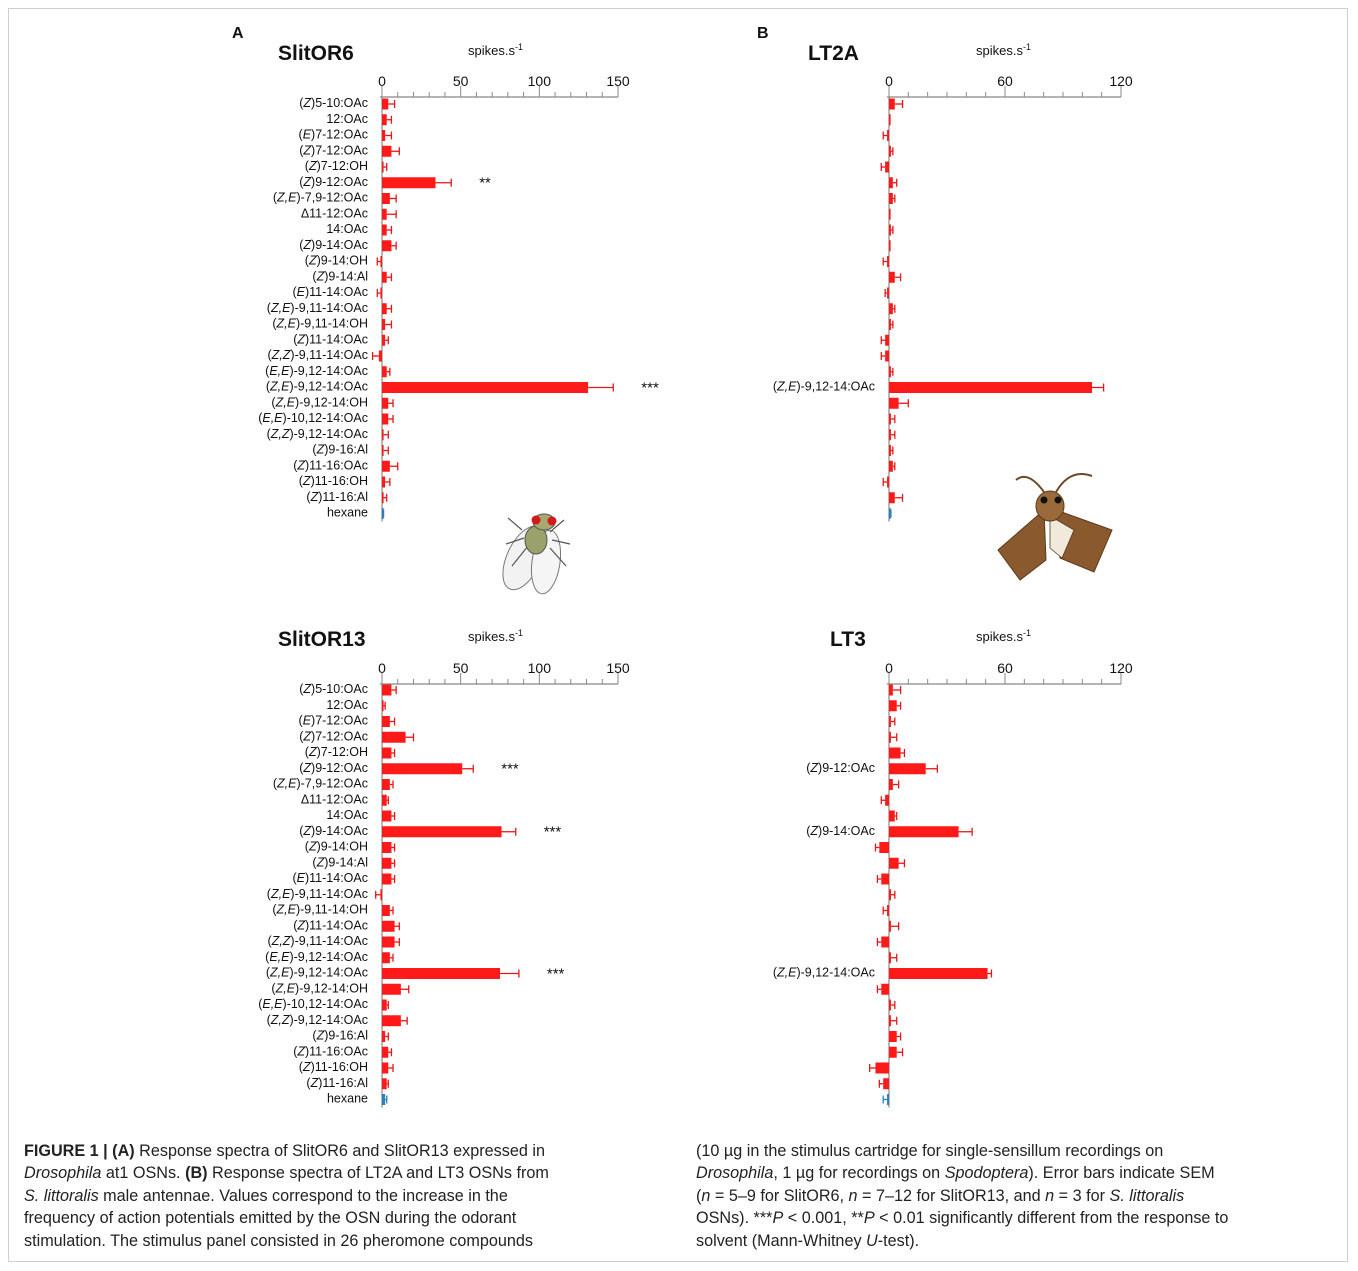 The image size is (1358, 1271). I want to click on chart-slitor6-category-label: (E,E)-10,12-14:OAc, so click(313, 418).